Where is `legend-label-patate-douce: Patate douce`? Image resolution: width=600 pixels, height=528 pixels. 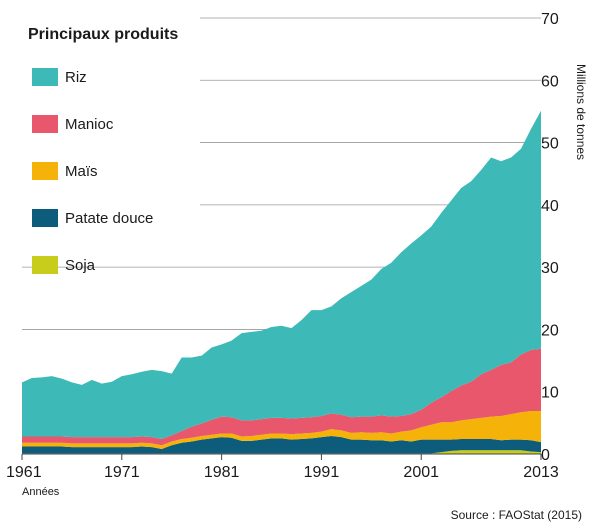 legend-label-patate-douce: Patate douce is located at coordinates (109, 218).